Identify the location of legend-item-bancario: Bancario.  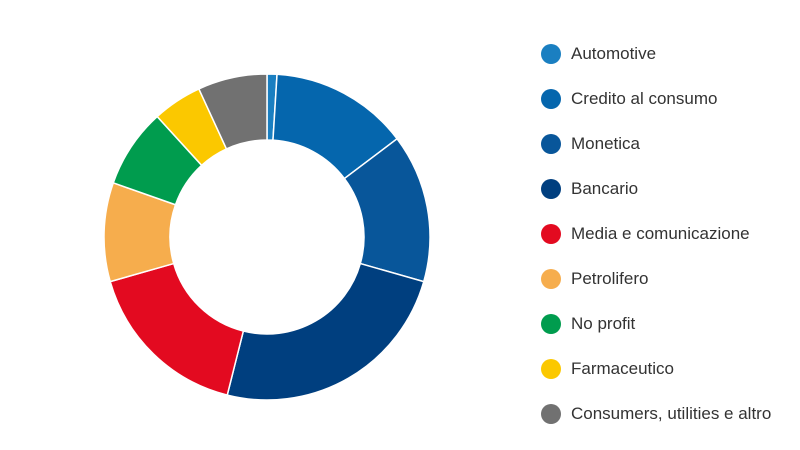
(656, 188).